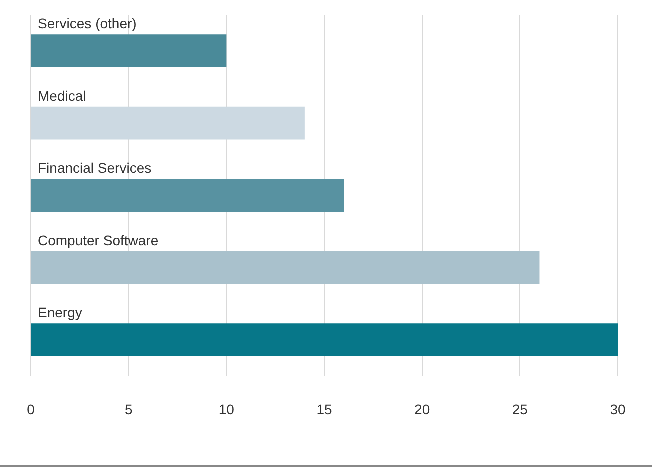  I want to click on y-tick-label: Medical, so click(62, 96).